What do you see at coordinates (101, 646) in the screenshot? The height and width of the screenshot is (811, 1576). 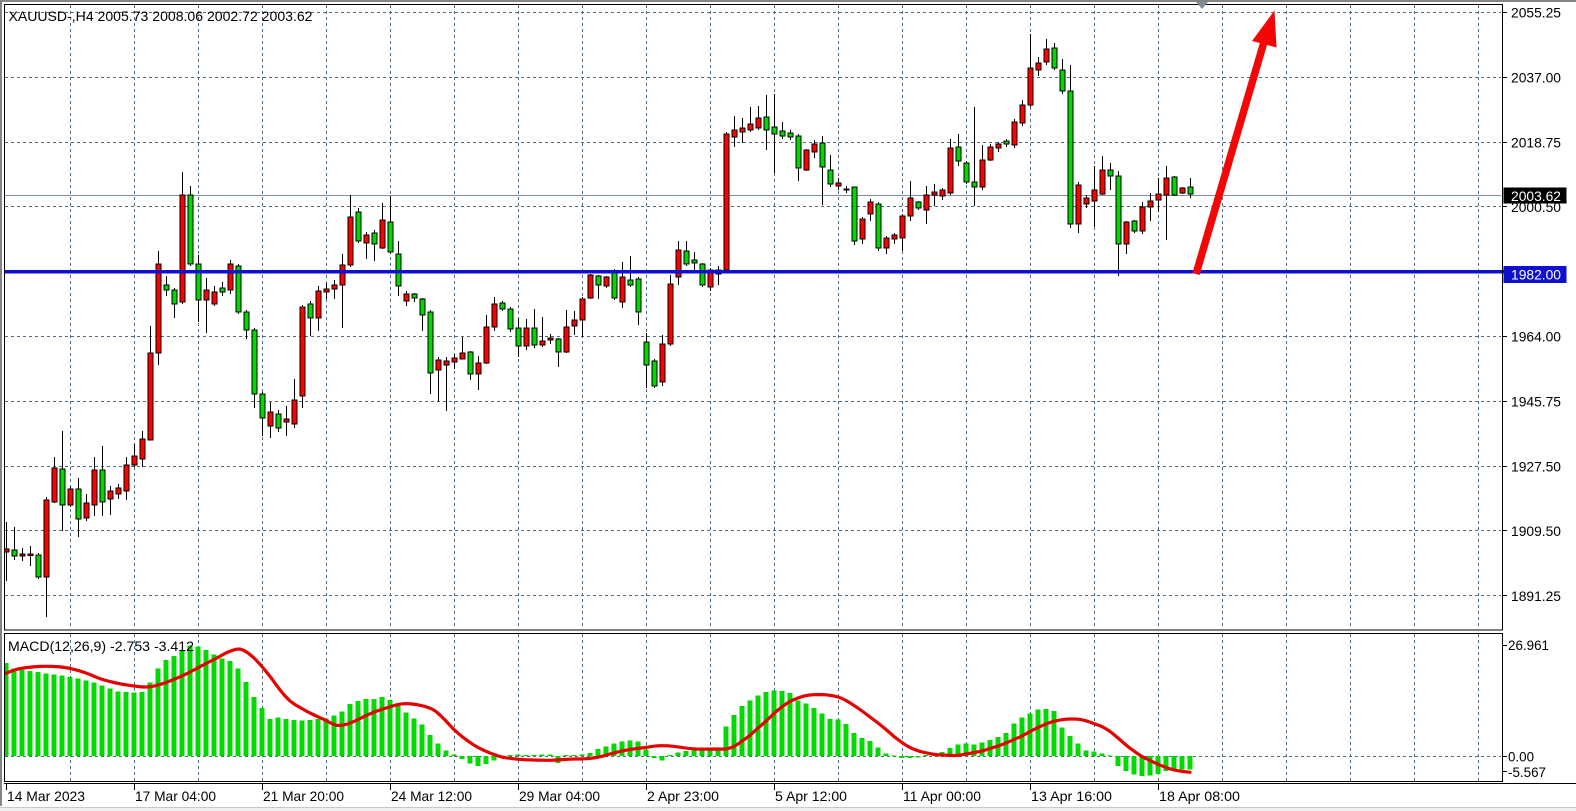 I see `svg-text: MACD(12,26,9) -2.753 -3.412` at bounding box center [101, 646].